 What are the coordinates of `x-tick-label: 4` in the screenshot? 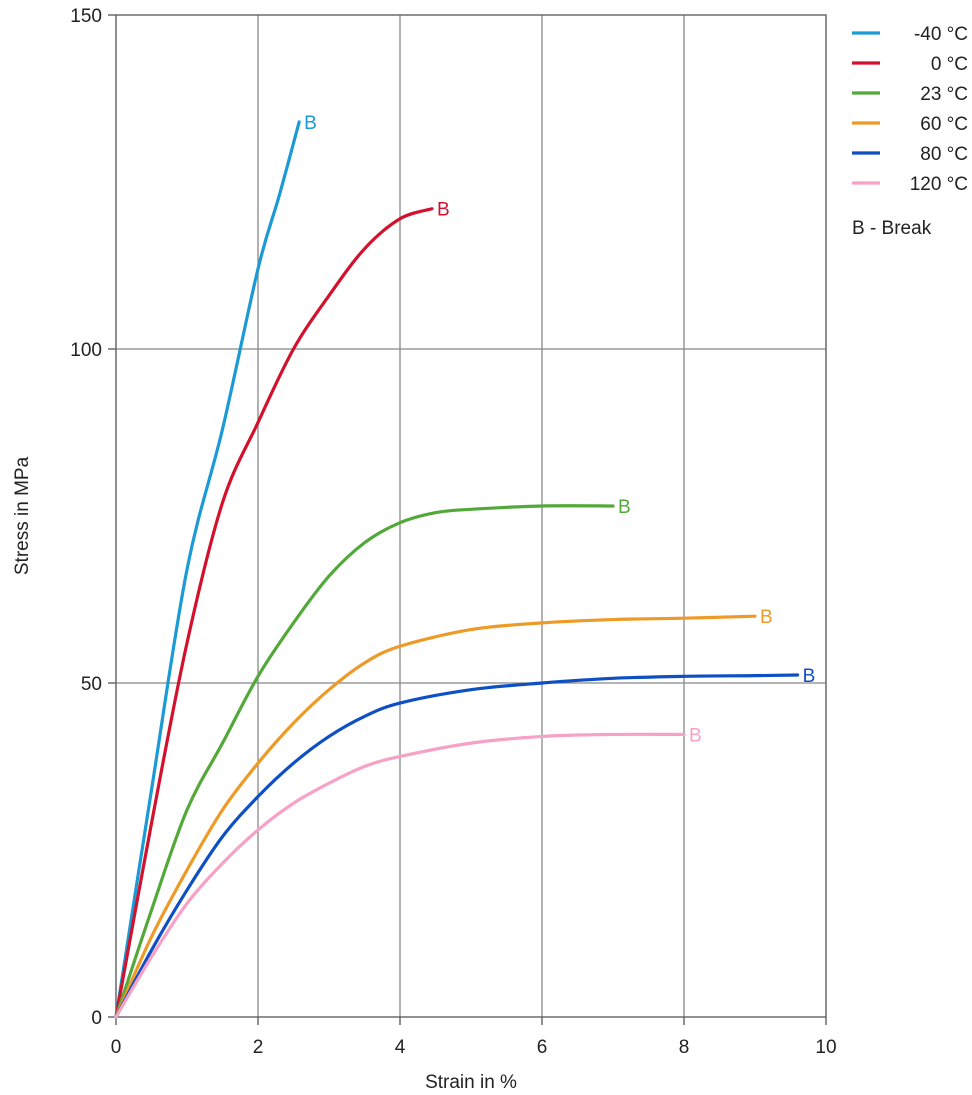 It's located at (400, 1047).